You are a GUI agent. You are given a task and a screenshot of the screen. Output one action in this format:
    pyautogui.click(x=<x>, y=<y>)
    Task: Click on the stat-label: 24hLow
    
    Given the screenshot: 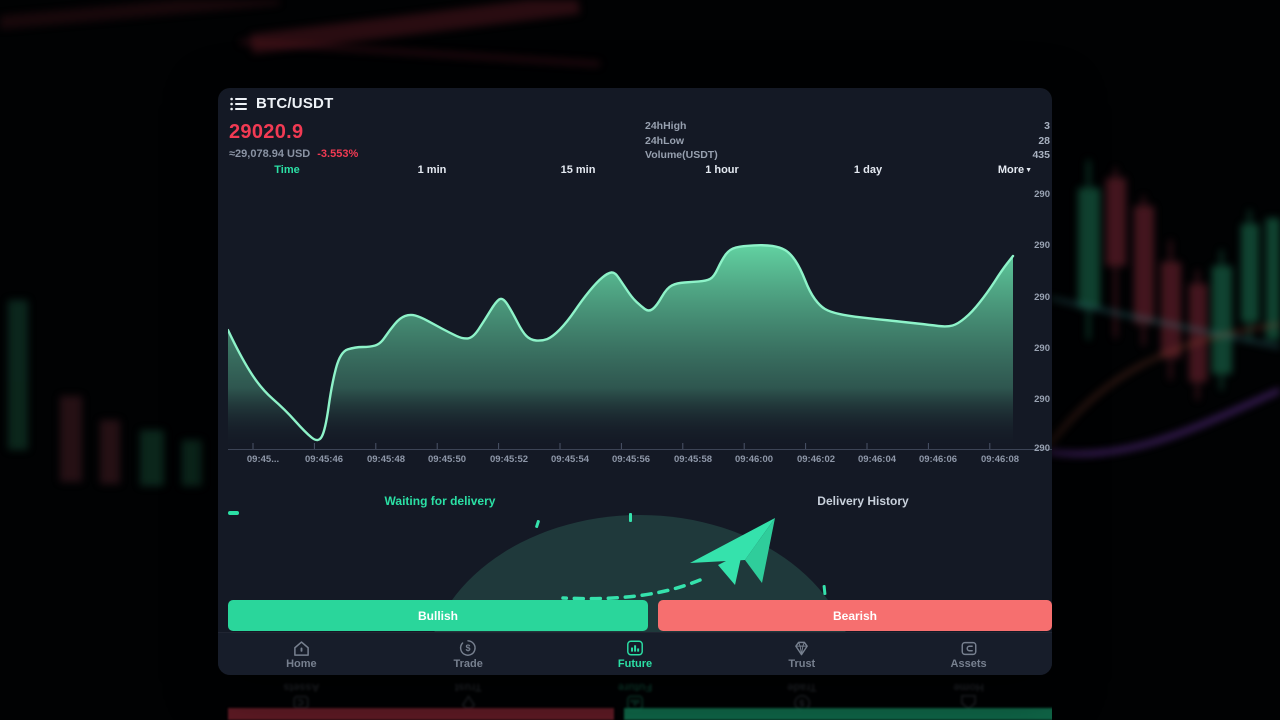 What is the action you would take?
    pyautogui.click(x=665, y=140)
    